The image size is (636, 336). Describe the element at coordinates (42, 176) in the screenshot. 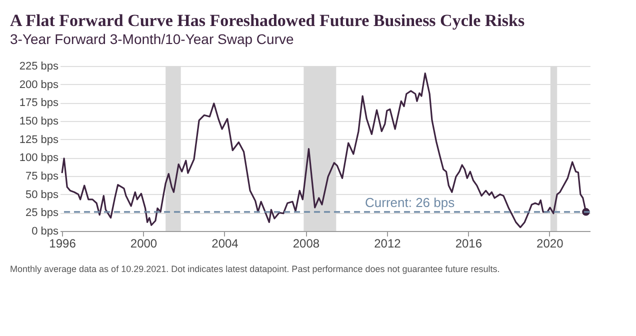

I see `y-tick-label: 75 bps` at that location.